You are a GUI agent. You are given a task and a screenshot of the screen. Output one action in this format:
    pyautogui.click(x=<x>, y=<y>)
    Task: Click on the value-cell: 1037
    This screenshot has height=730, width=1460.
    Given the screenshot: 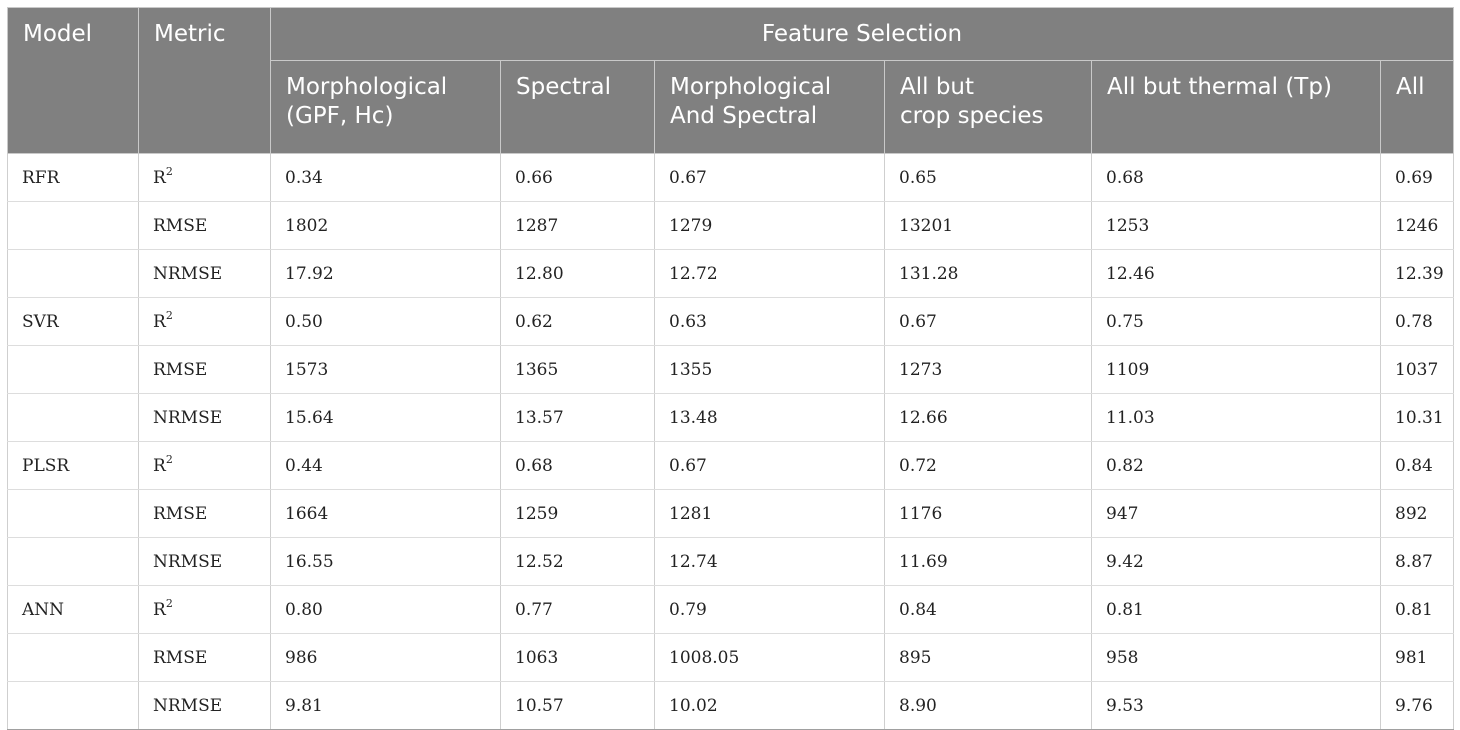 What is the action you would take?
    pyautogui.click(x=1417, y=369)
    